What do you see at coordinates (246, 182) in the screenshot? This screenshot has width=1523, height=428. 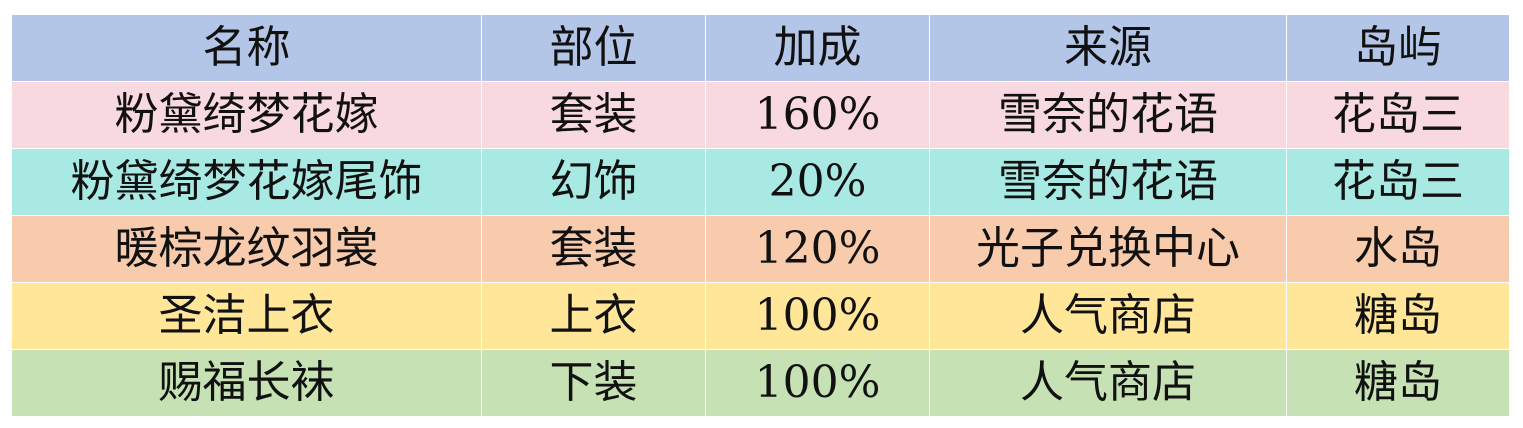 I see `cell-name: 粉黛绮梦花嫁尾饰` at bounding box center [246, 182].